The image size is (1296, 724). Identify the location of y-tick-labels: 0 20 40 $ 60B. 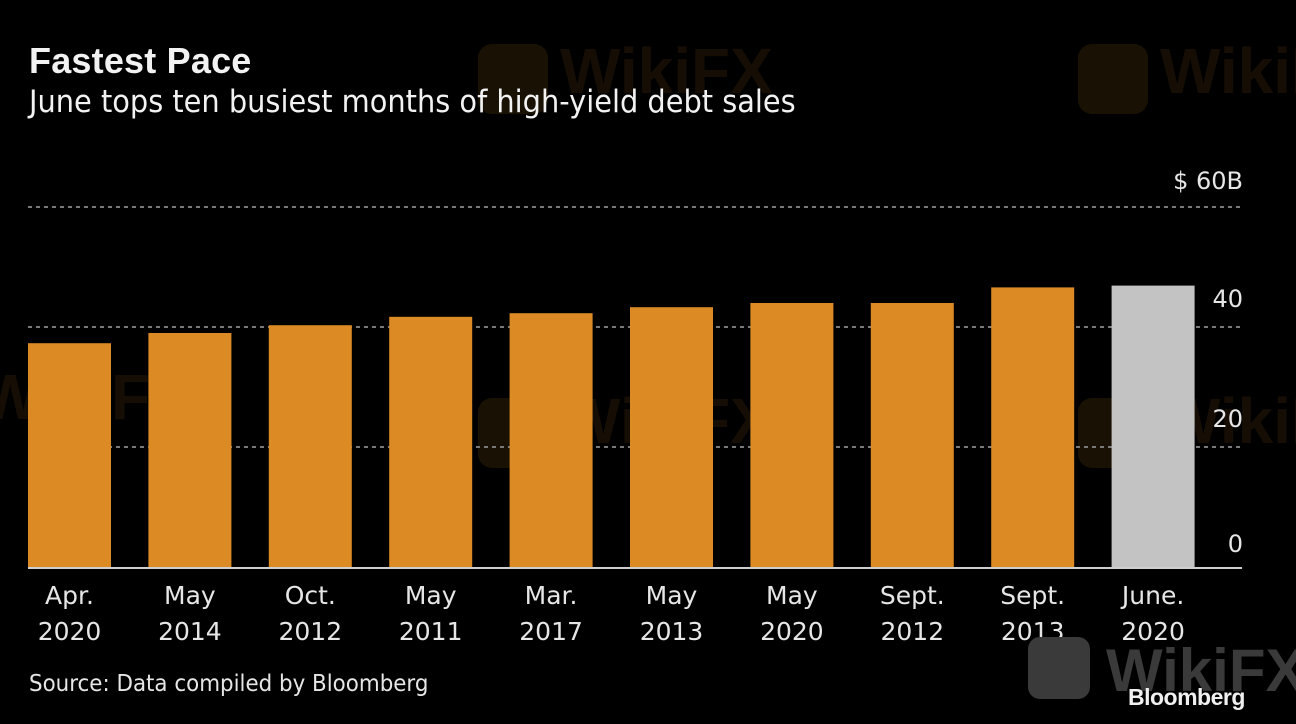
(1208, 362).